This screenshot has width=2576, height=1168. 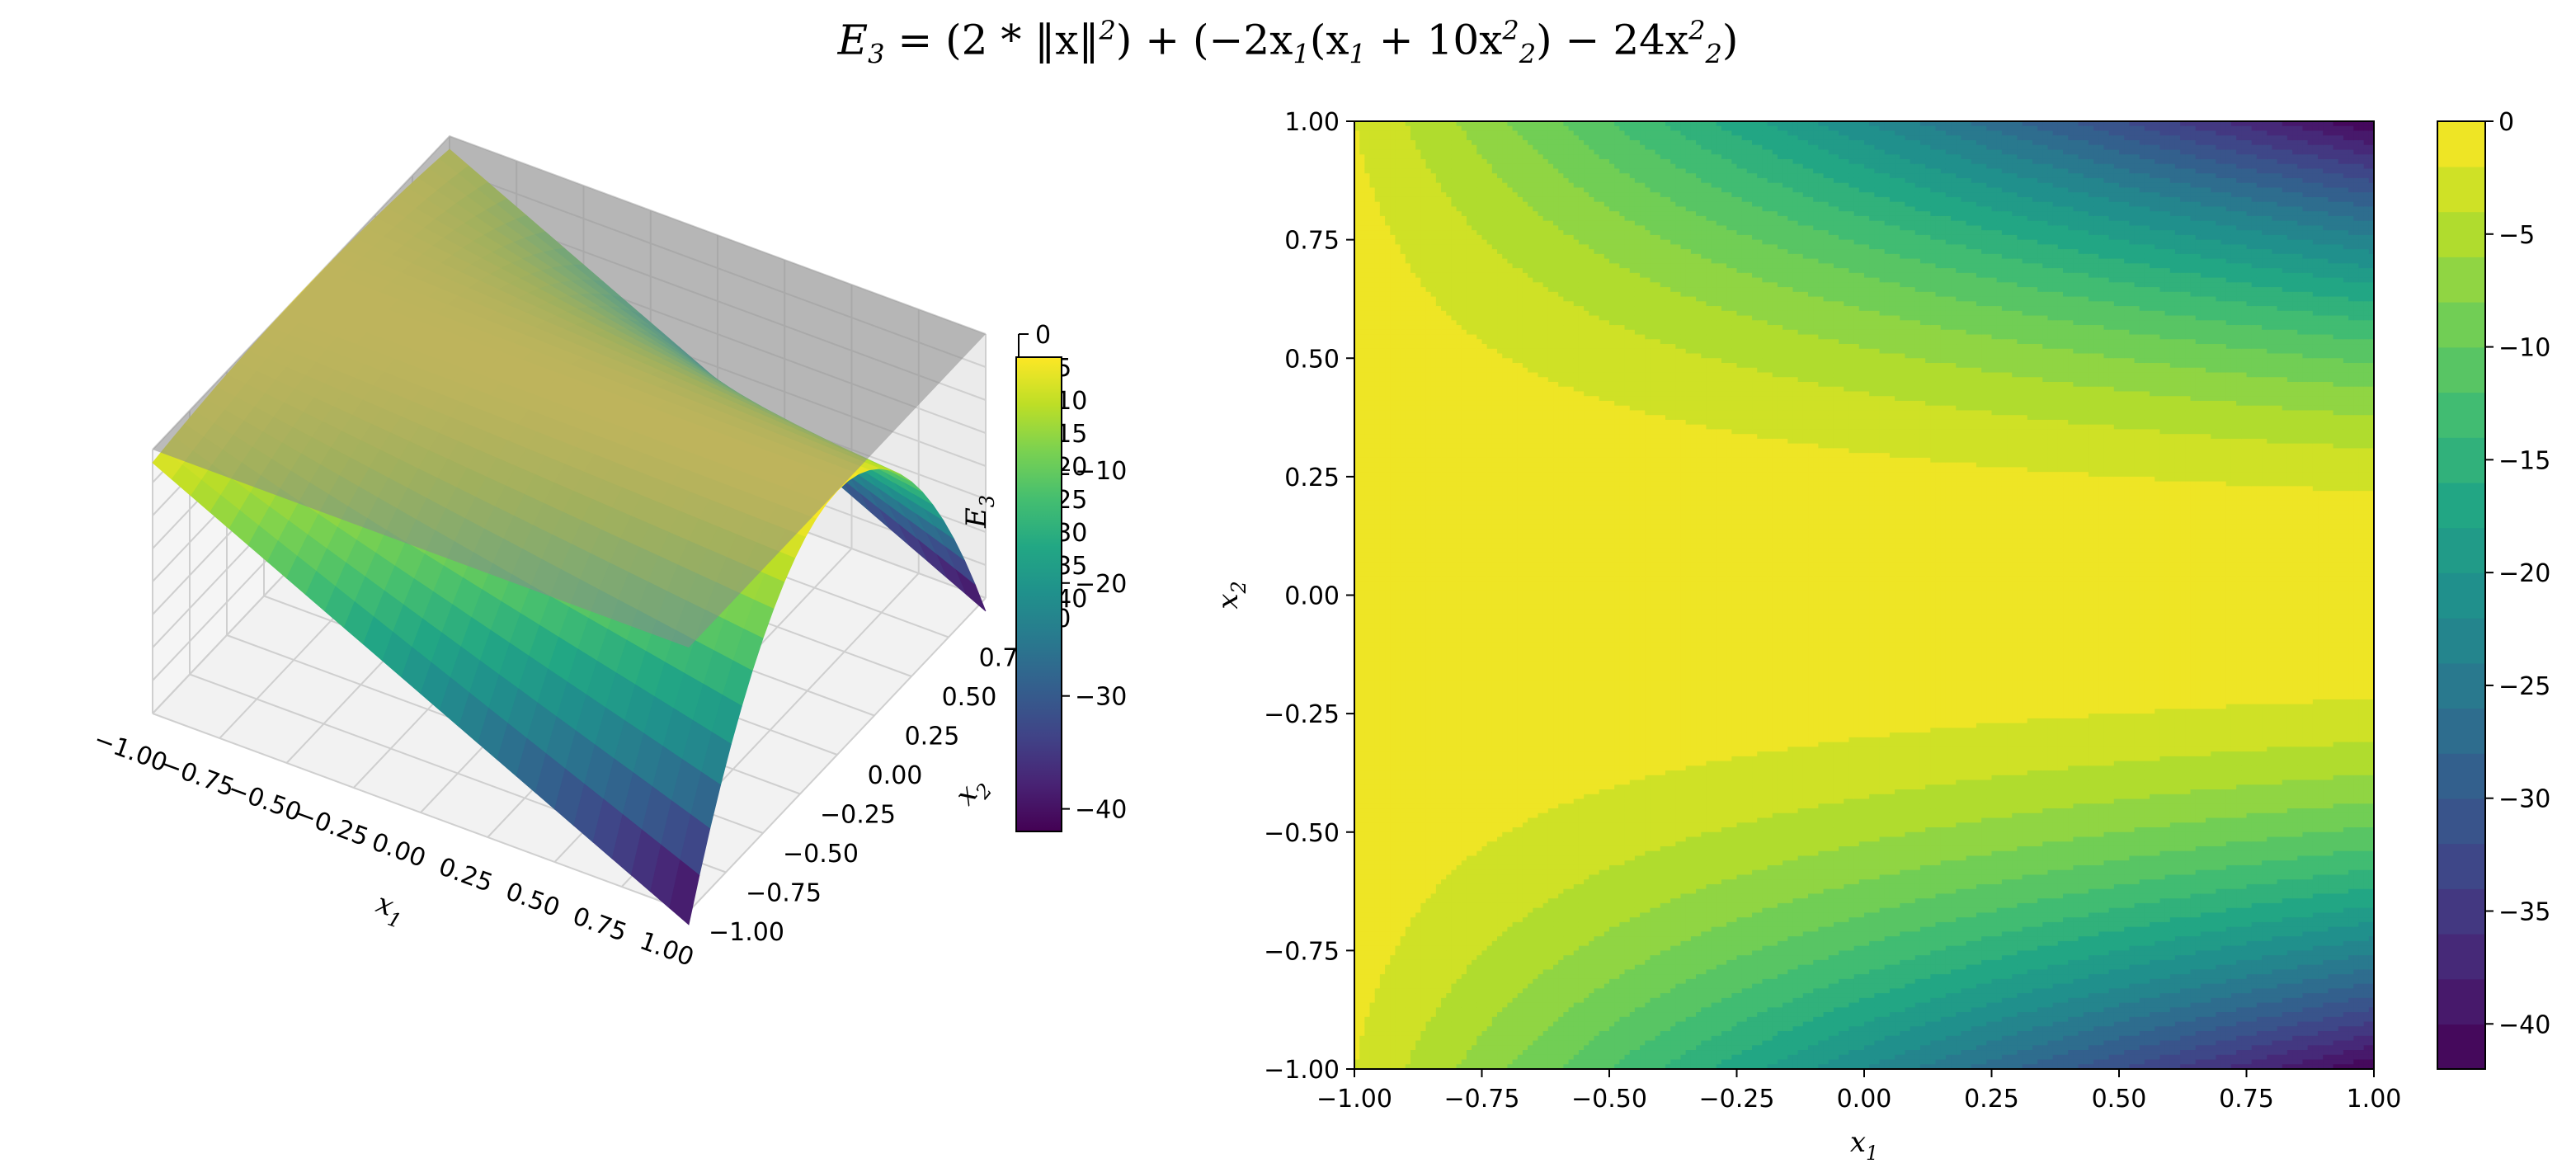 What do you see at coordinates (821, 854) in the screenshot?
I see `x2-tick-label: −0.50` at bounding box center [821, 854].